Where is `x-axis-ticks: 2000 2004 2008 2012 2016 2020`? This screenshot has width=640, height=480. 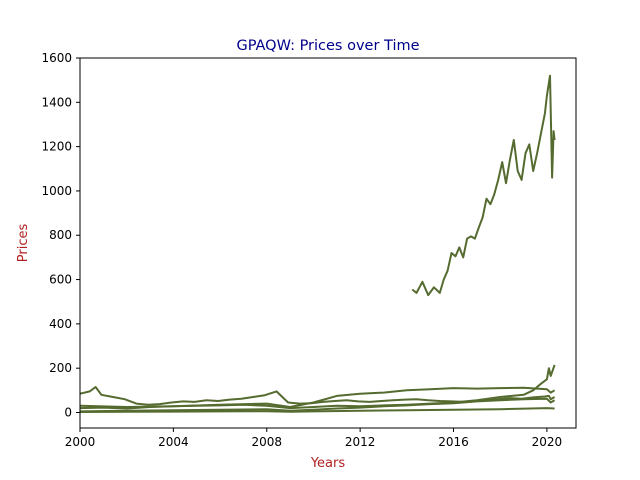 x-axis-ticks: 2000 2004 2008 2012 2016 2020 is located at coordinates (313, 438).